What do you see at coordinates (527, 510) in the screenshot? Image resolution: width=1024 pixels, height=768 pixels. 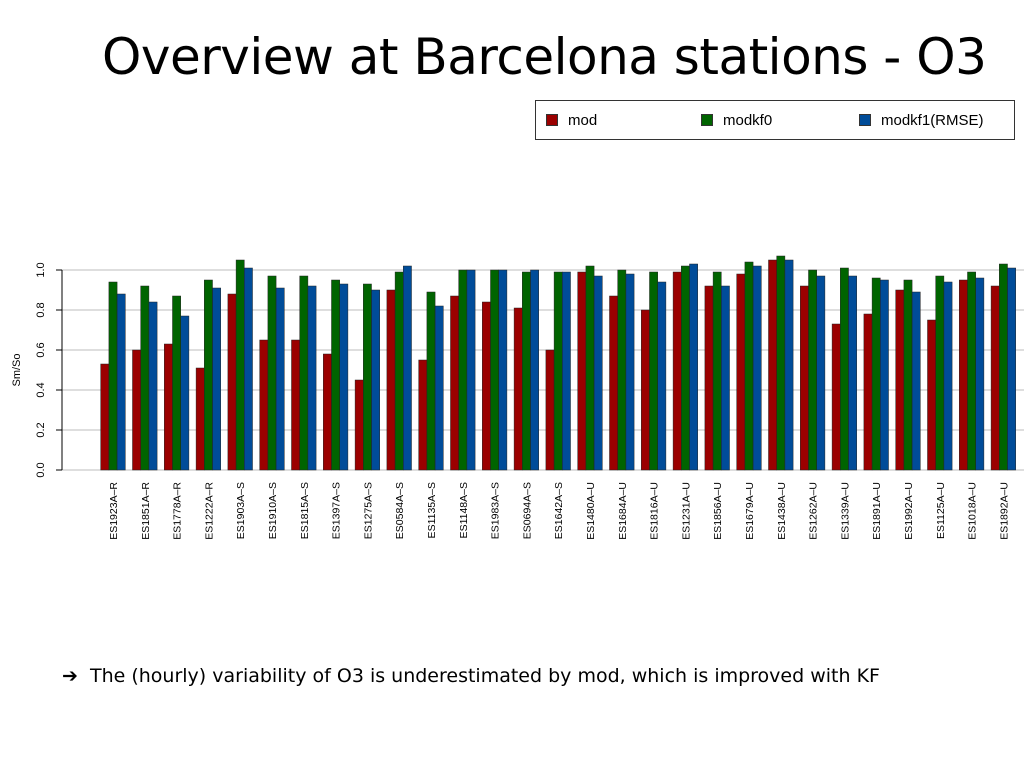 I see `x-tick-label: ES0694A–S` at bounding box center [527, 510].